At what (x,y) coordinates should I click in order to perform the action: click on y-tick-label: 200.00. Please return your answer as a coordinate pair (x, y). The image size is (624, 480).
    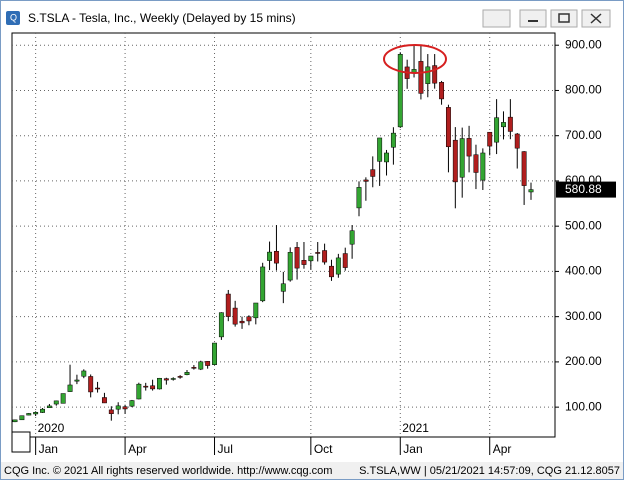
    Looking at the image, I should click on (583, 361).